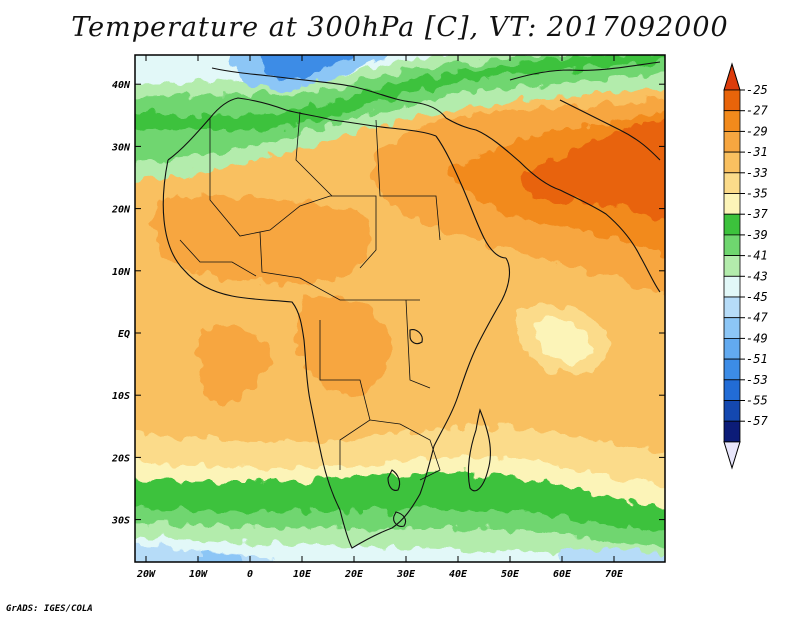  What do you see at coordinates (732, 455) in the screenshot?
I see `colorbar-bottom-arrow` at bounding box center [732, 455].